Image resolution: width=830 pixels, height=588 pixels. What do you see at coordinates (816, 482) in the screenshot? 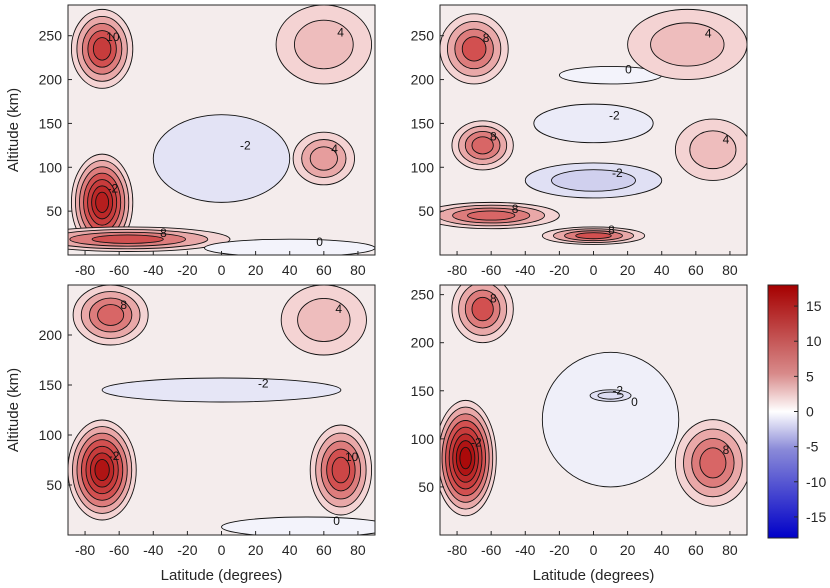
I see `colorbar-tick-label: -10` at bounding box center [816, 482].